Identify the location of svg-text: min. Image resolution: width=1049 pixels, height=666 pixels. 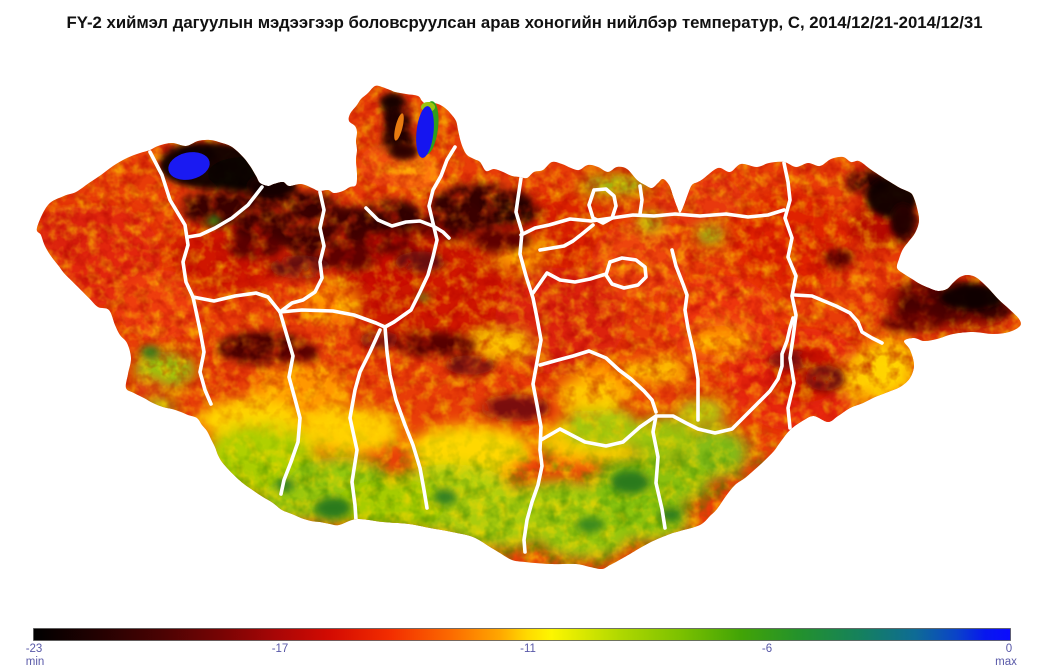
(35, 661).